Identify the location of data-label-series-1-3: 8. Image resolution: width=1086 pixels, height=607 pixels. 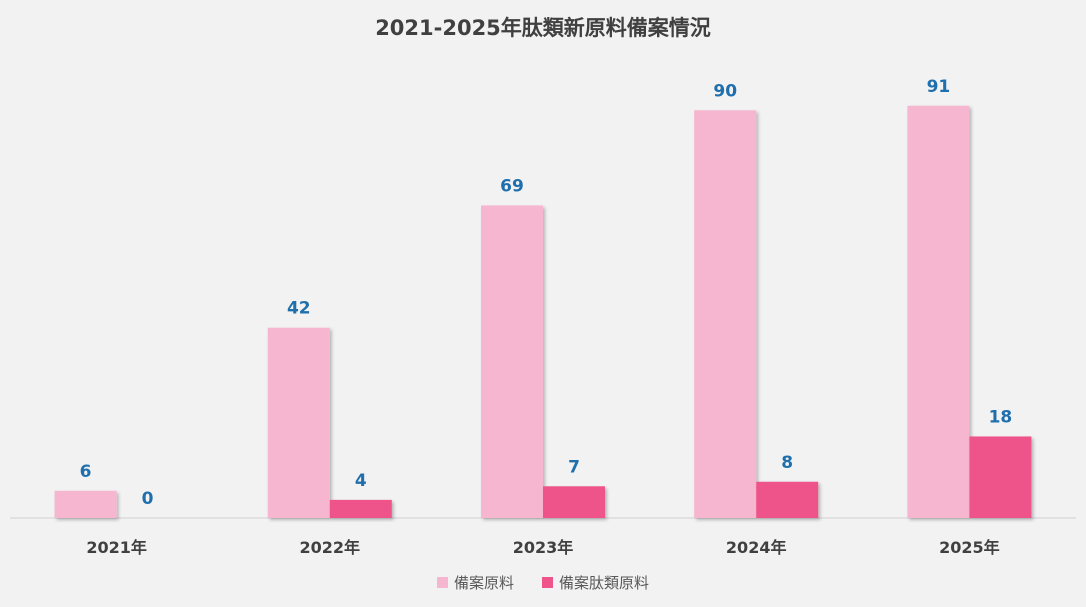
(787, 463).